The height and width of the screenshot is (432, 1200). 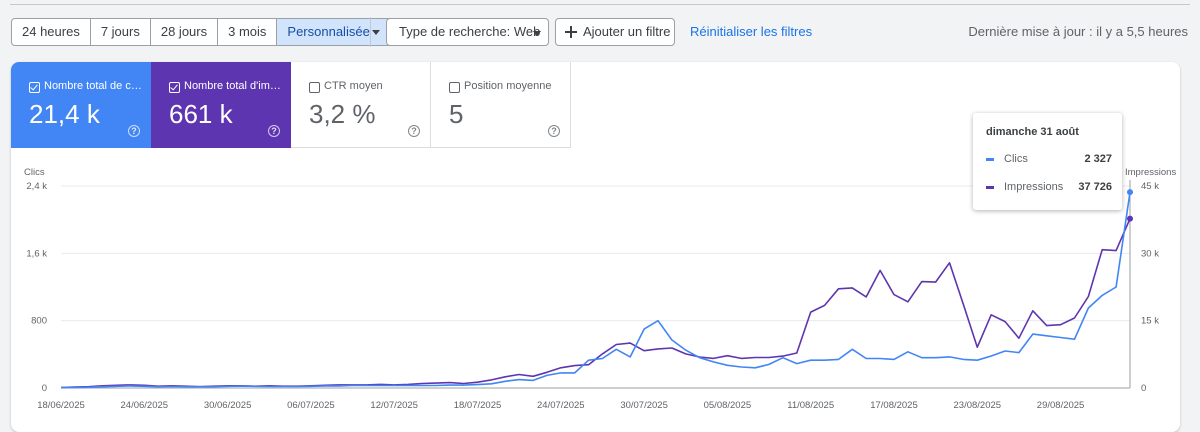 What do you see at coordinates (1016, 159) in the screenshot?
I see `tooltip-series-name: Clics` at bounding box center [1016, 159].